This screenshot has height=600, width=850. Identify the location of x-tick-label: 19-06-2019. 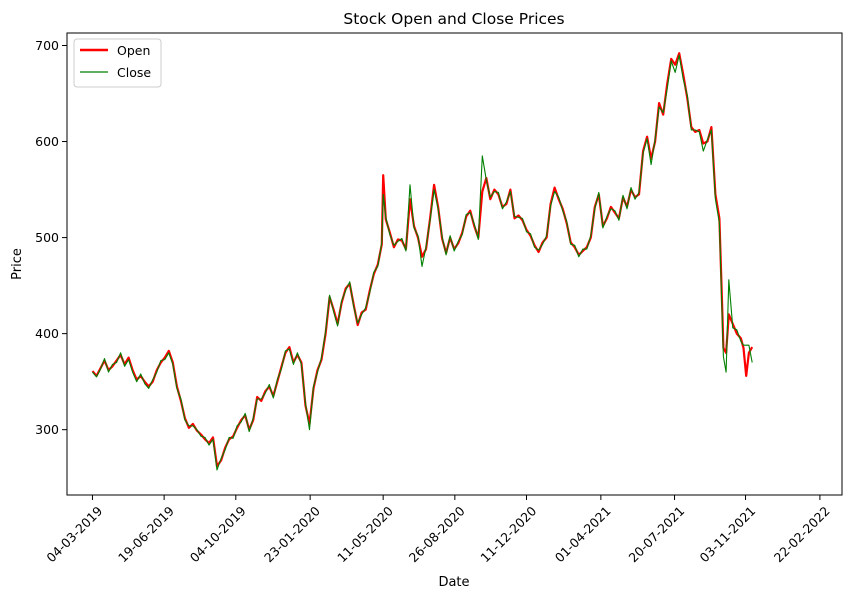
(146, 534).